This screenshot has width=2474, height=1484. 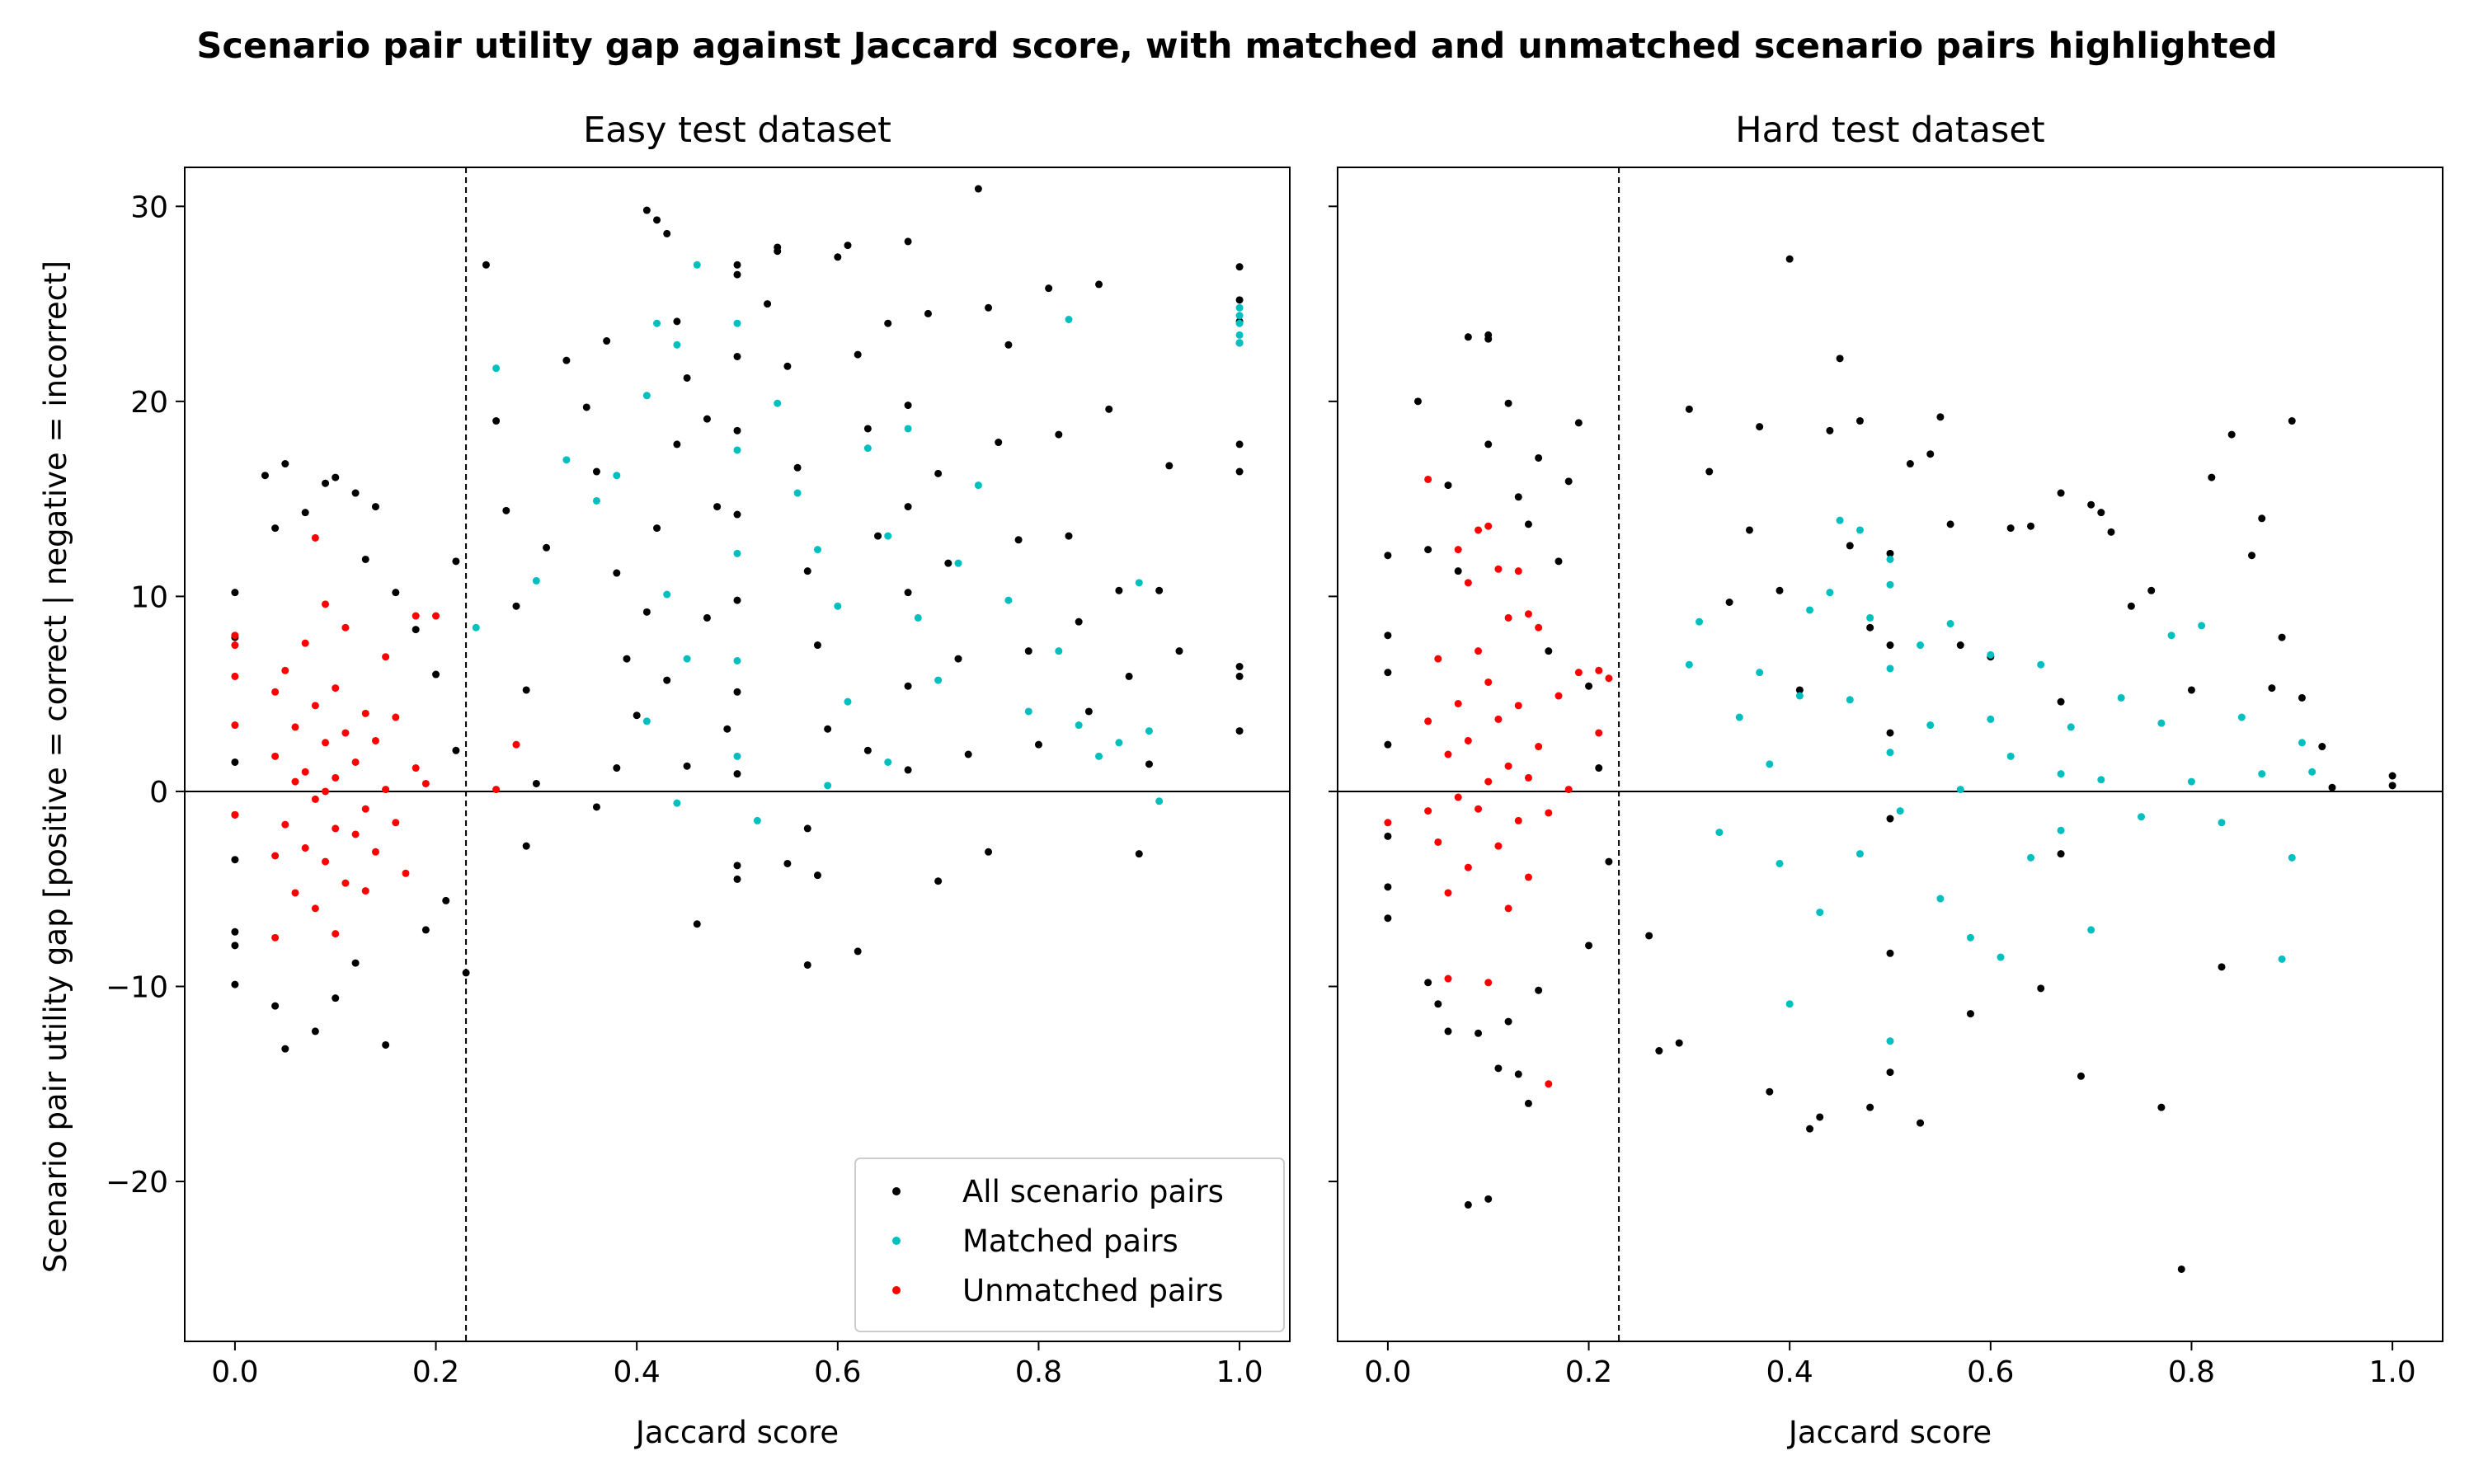 I want to click on easy-x-axis-label: Jaccard score, so click(x=736, y=1432).